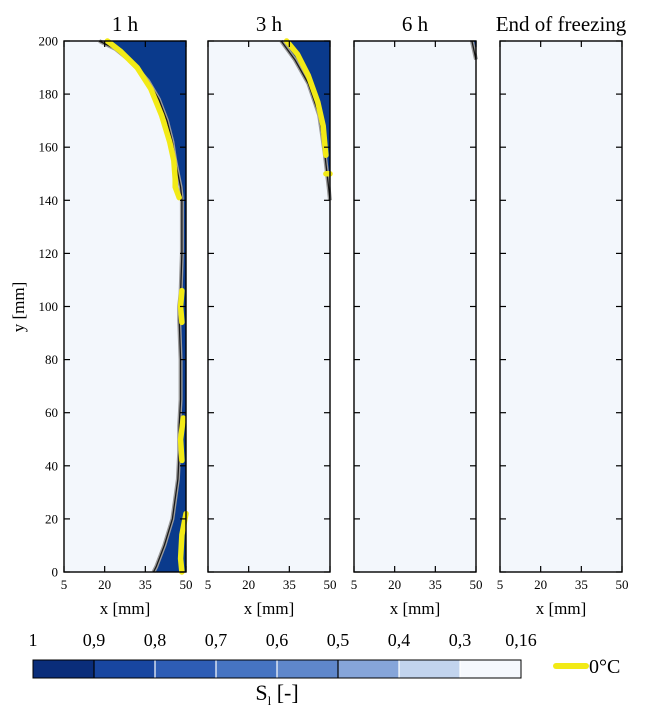 The image size is (654, 715). What do you see at coordinates (49, 94) in the screenshot?
I see `y-tick-label: 180` at bounding box center [49, 94].